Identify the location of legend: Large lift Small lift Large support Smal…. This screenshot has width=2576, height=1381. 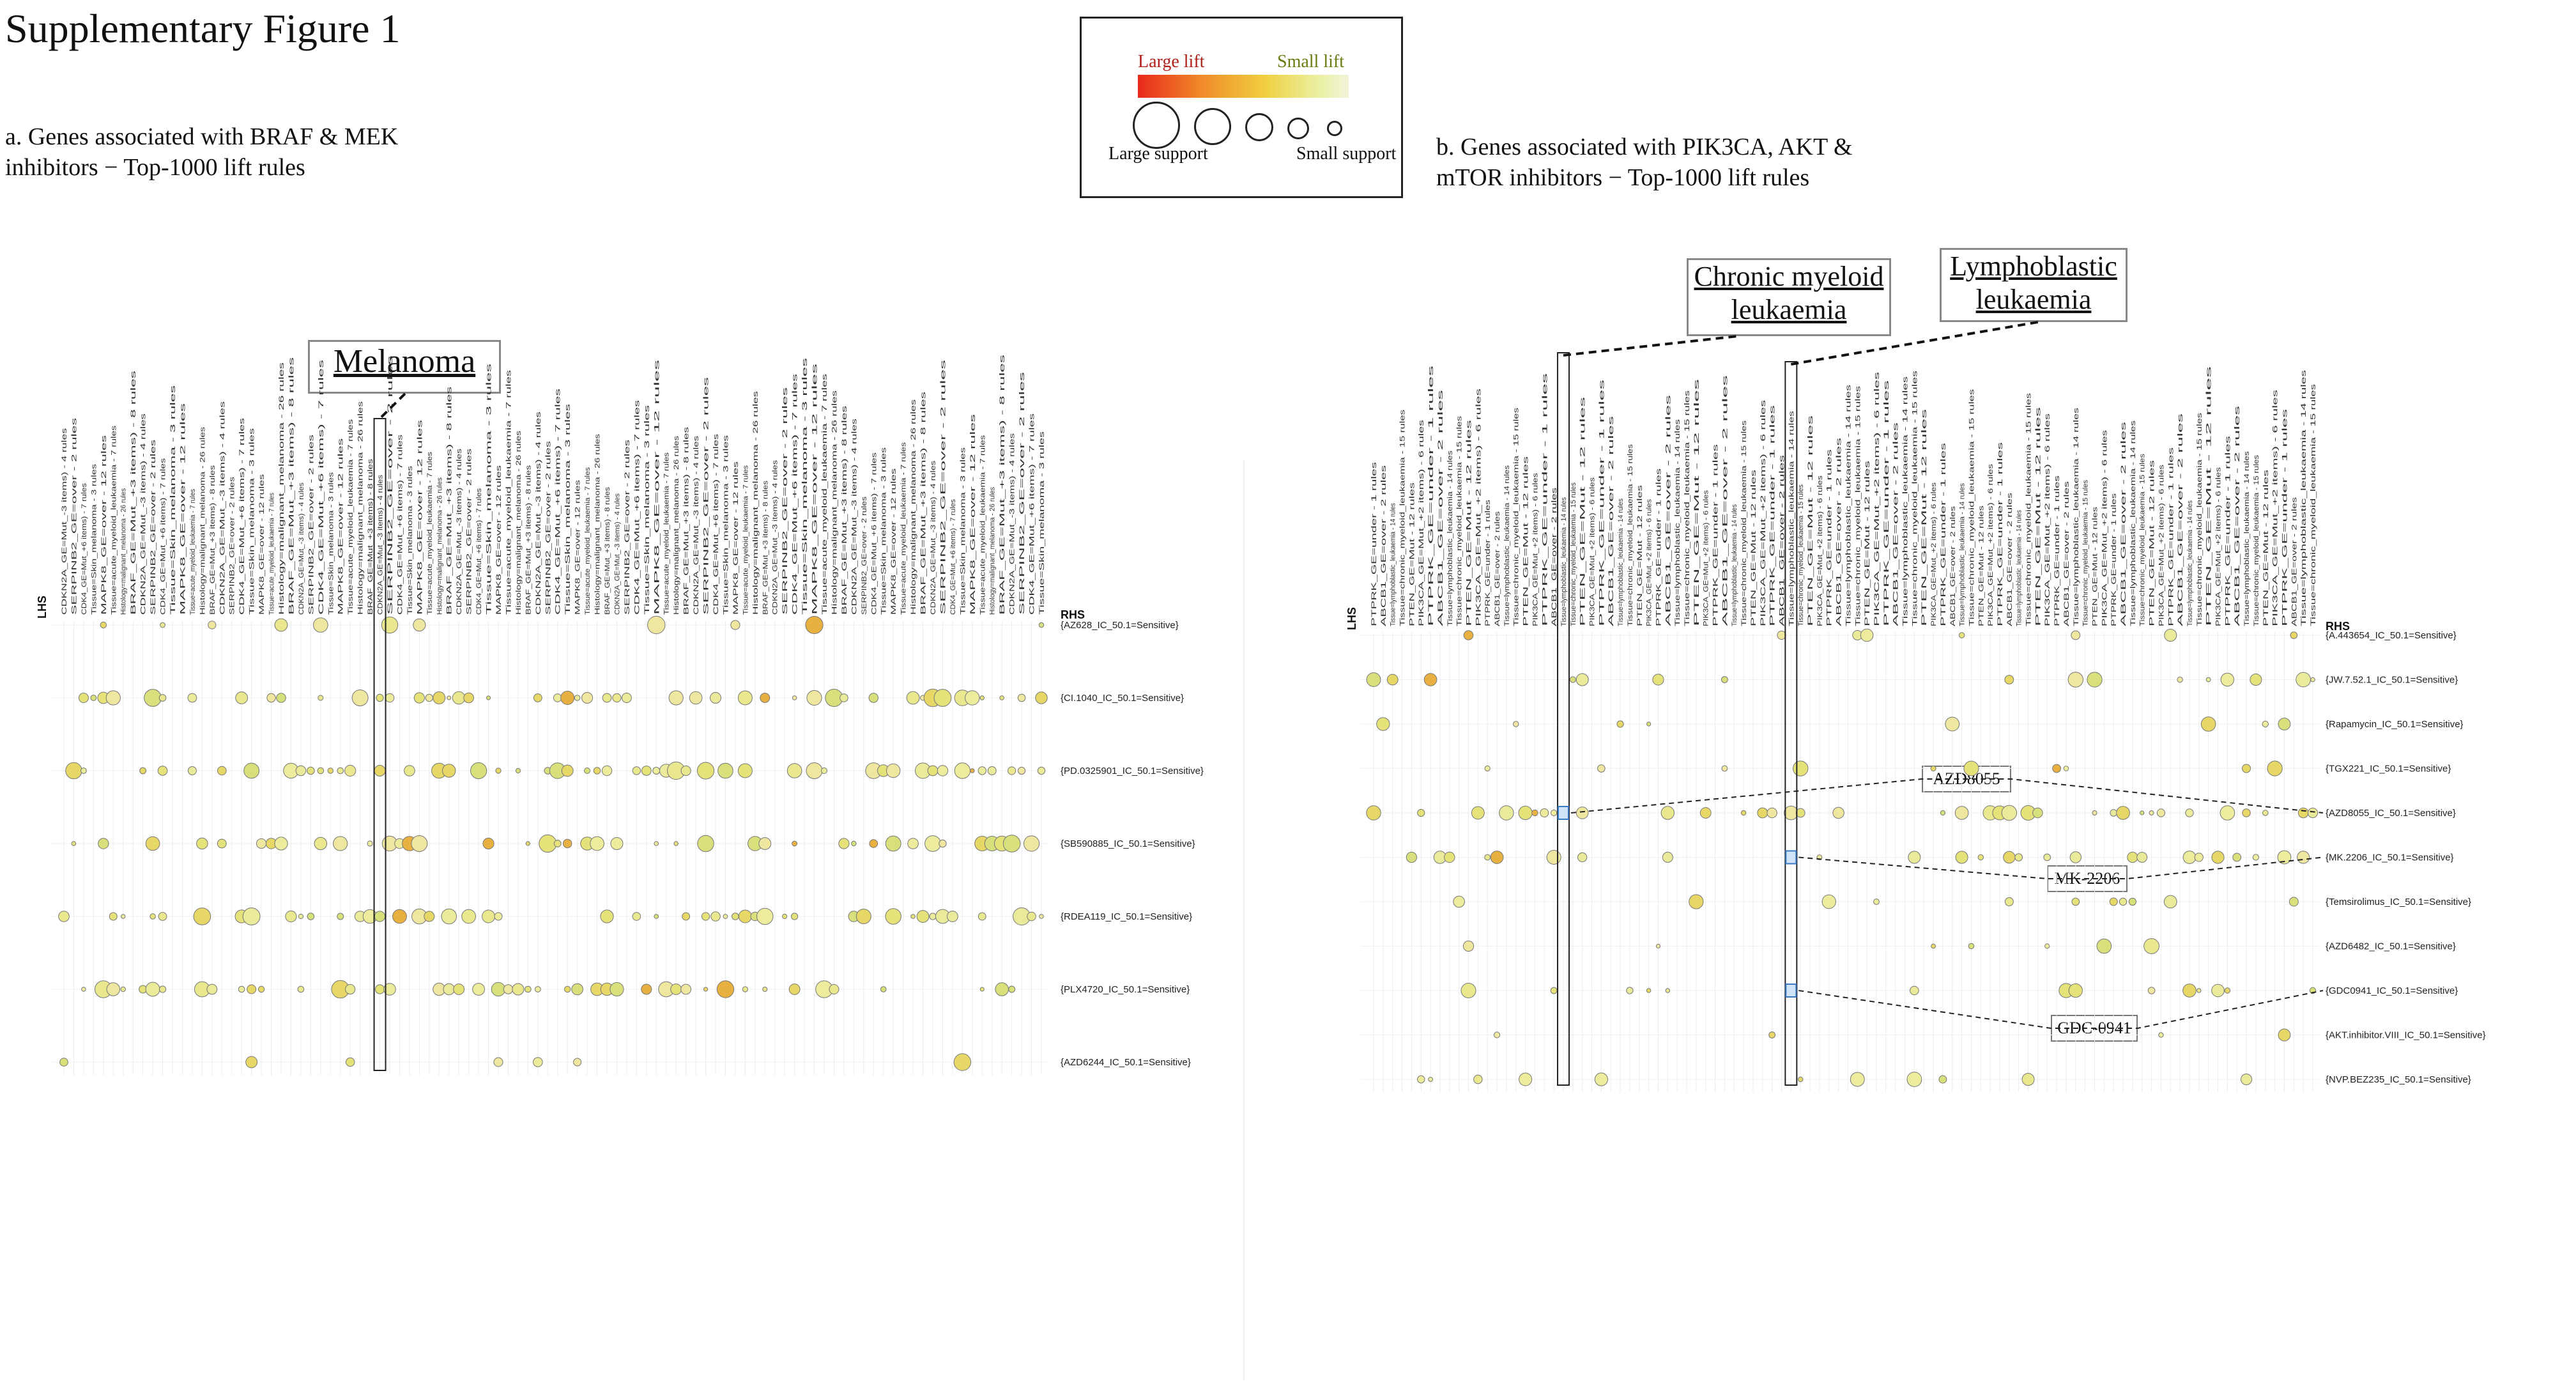
(1241, 107).